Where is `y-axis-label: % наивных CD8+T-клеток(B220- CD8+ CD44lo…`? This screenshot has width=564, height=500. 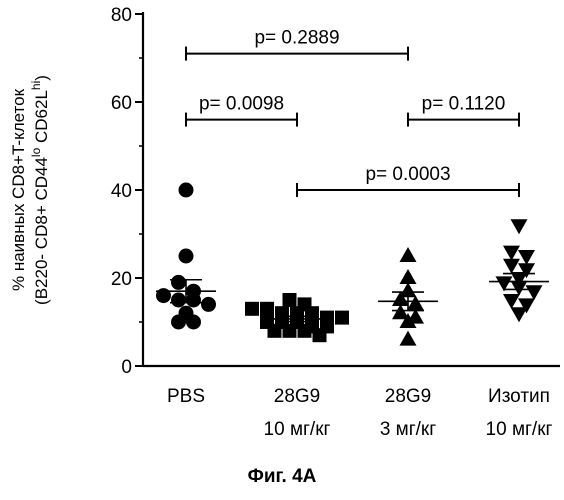 y-axis-label: % наивных CD8+T-клеток(B220- CD8+ CD44lo… is located at coordinates (30, 190).